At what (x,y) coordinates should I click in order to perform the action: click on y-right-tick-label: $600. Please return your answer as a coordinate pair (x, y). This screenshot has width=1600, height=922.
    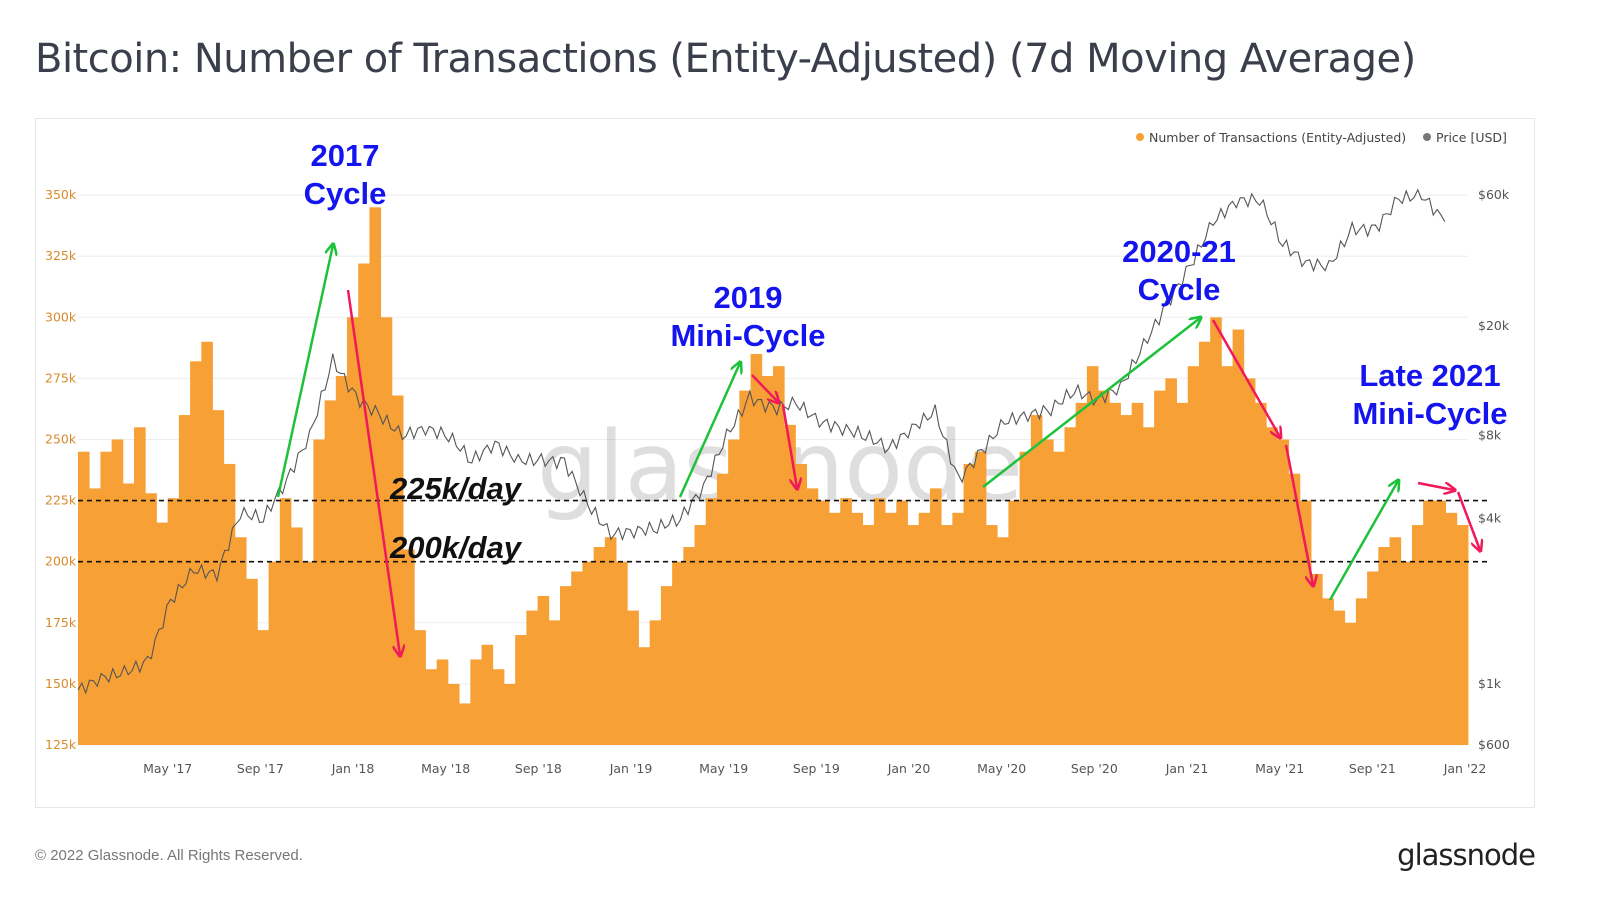
    Looking at the image, I should click on (1494, 744).